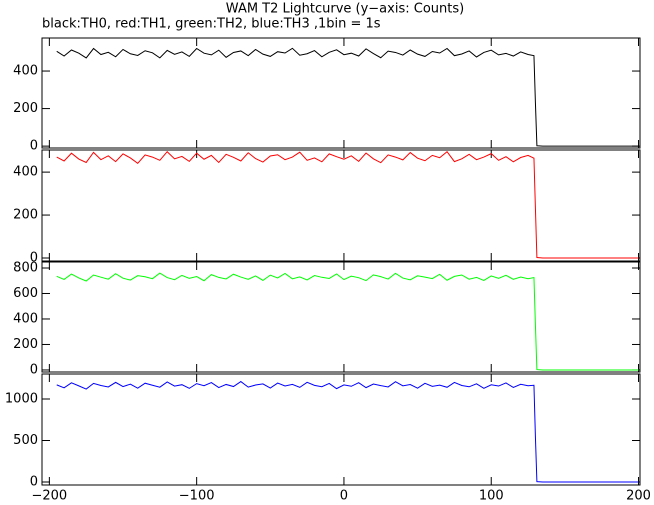 The height and width of the screenshot is (505, 654). I want to click on x-tick-label: 200, so click(638, 496).